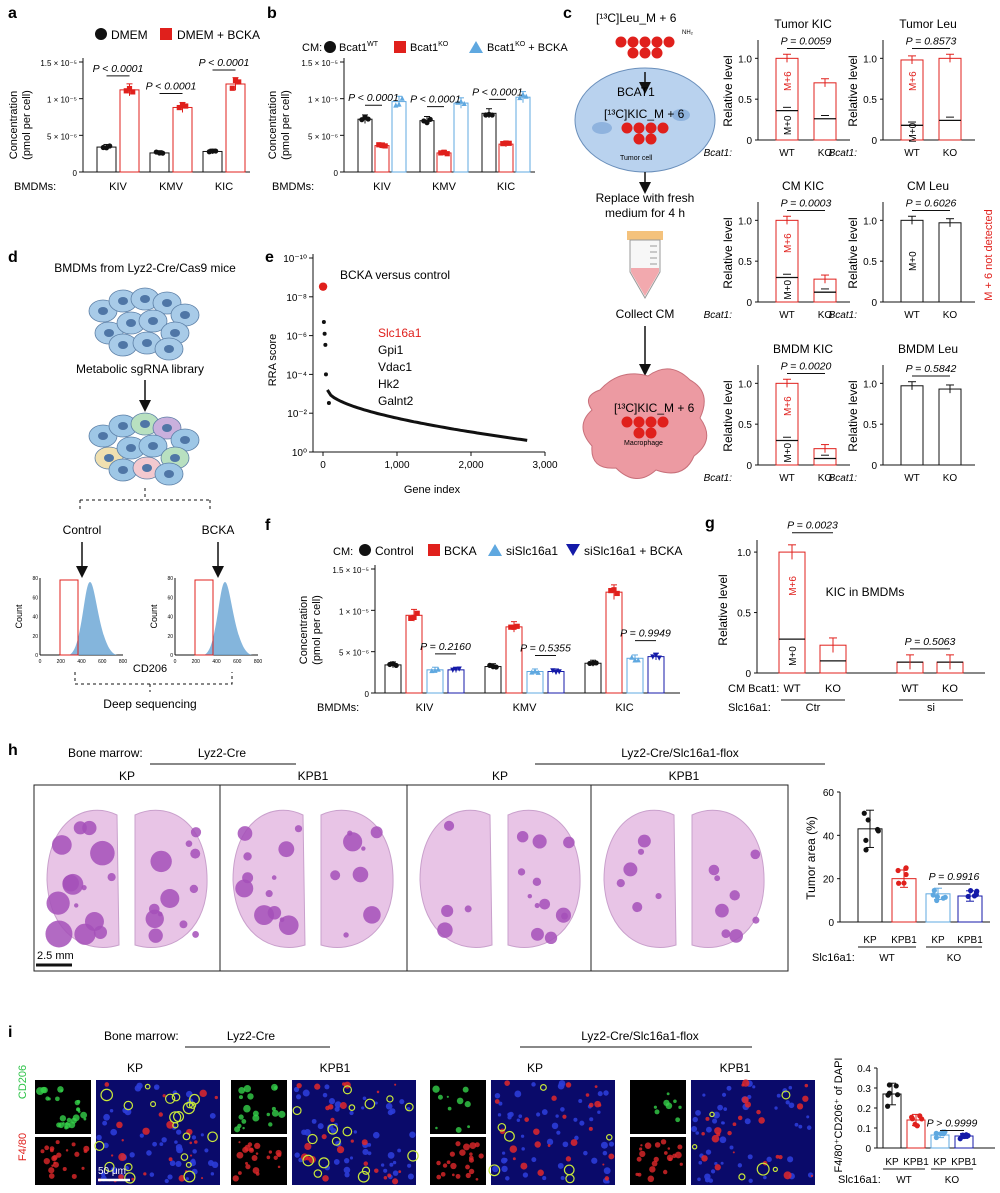 The height and width of the screenshot is (1193, 1000). Describe the element at coordinates (636, 92) in the screenshot. I see `bcat1-label: BCAT1` at that location.